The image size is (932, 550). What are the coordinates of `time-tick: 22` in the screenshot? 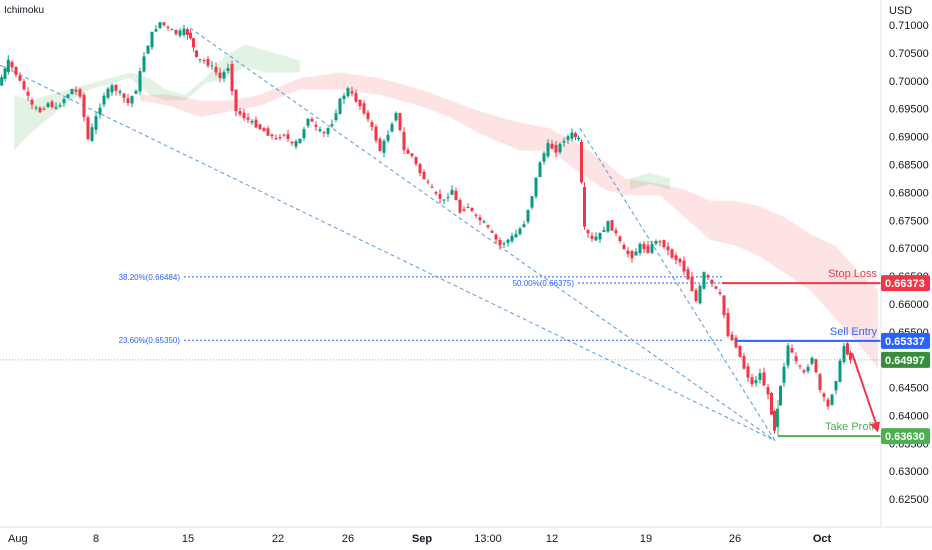 It's located at (278, 539).